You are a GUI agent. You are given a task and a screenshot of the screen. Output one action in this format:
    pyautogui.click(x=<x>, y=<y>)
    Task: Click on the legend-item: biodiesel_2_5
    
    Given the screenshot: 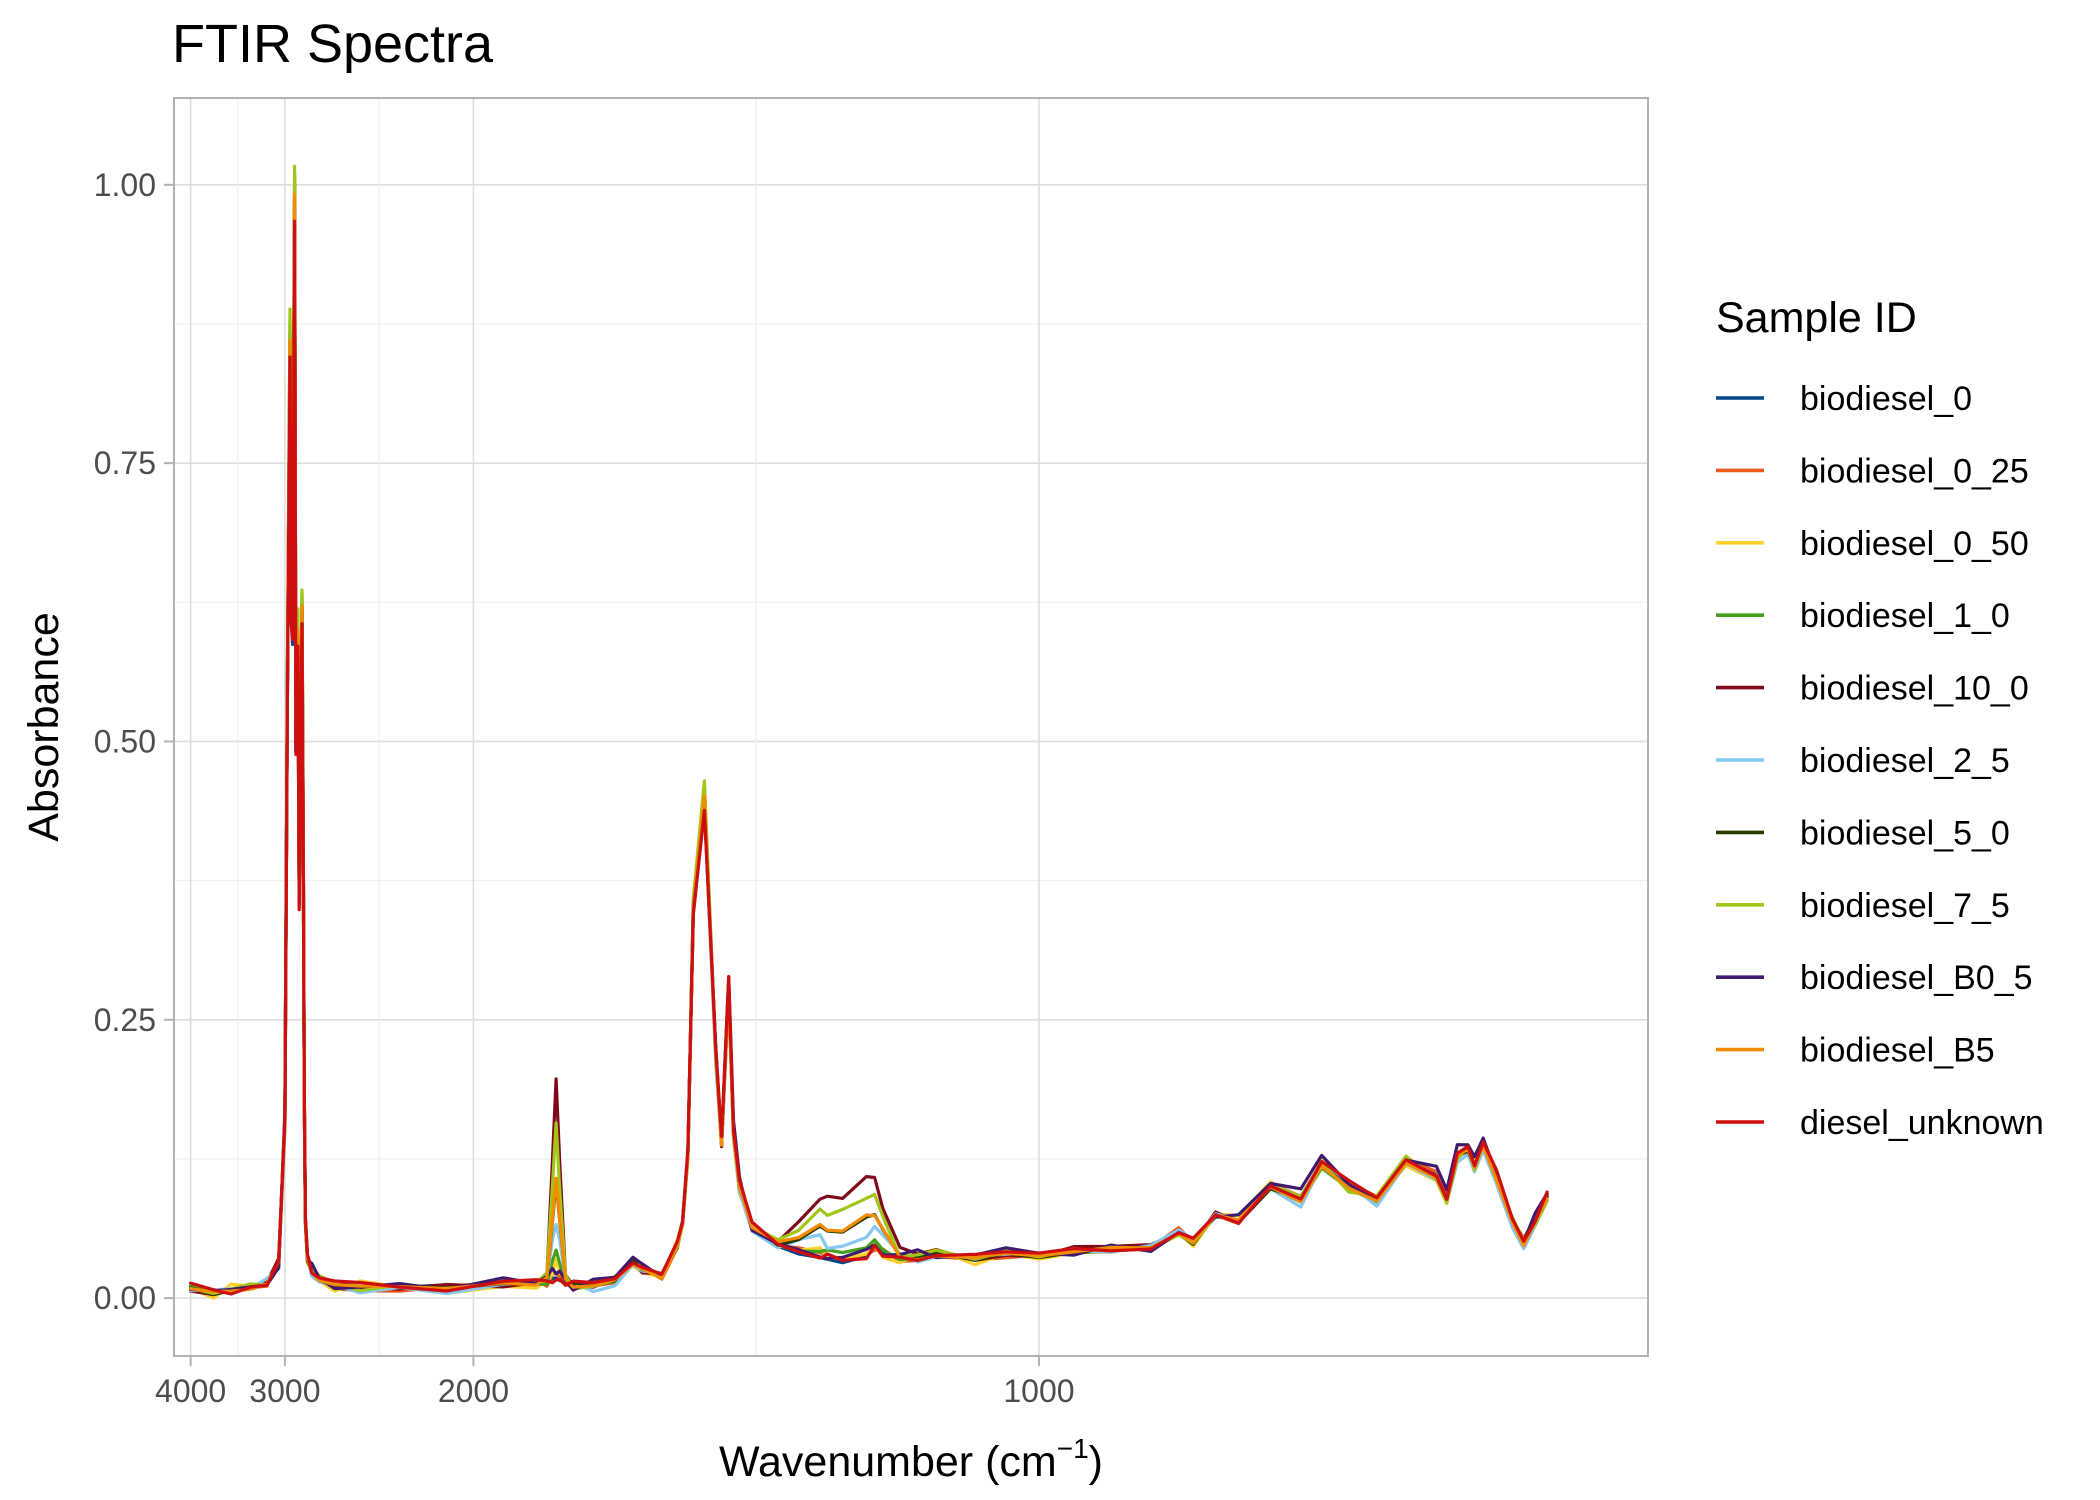 What is the action you would take?
    pyautogui.click(x=1863, y=761)
    